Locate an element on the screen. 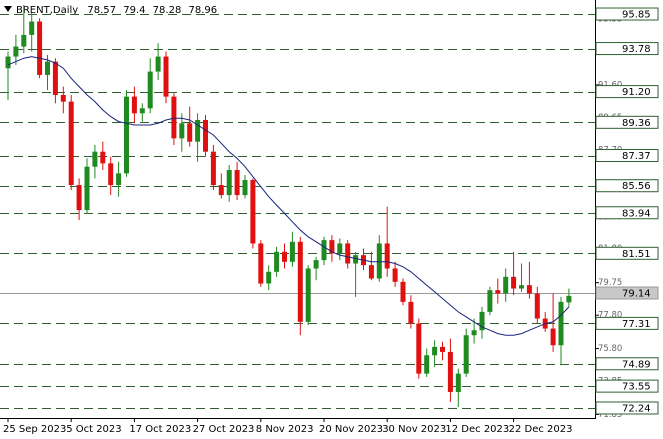 The width and height of the screenshot is (663, 439). x-tick-label: 22 Dec 2023 is located at coordinates (541, 429).